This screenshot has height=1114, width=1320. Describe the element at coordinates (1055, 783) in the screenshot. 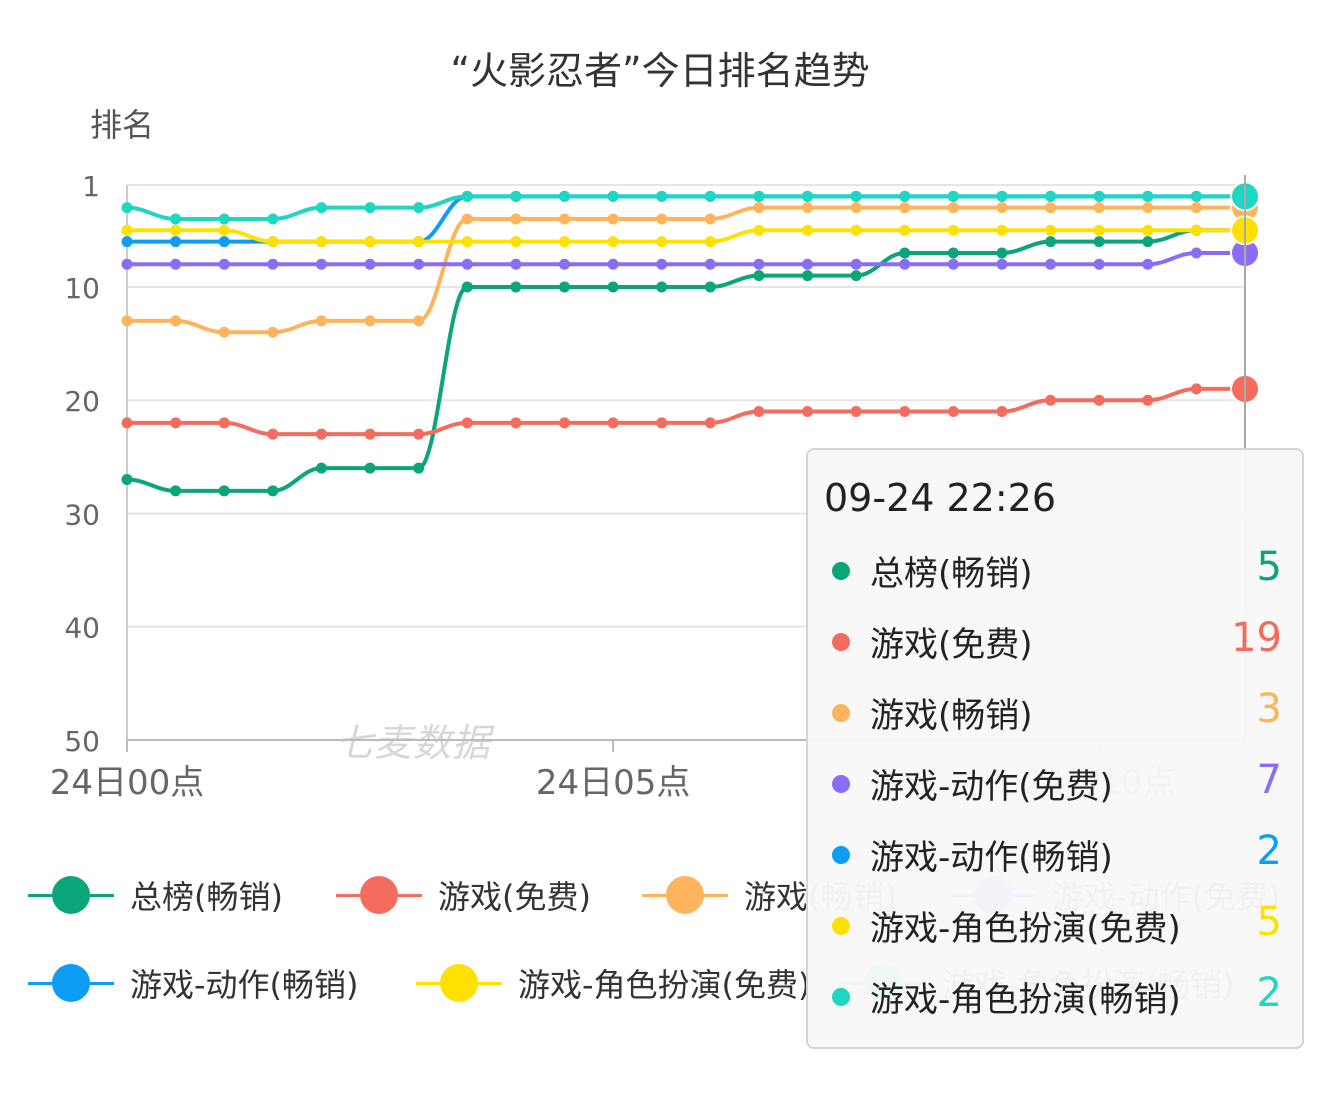

I see `tooltip-row: 游戏-动作(免费) 7` at that location.